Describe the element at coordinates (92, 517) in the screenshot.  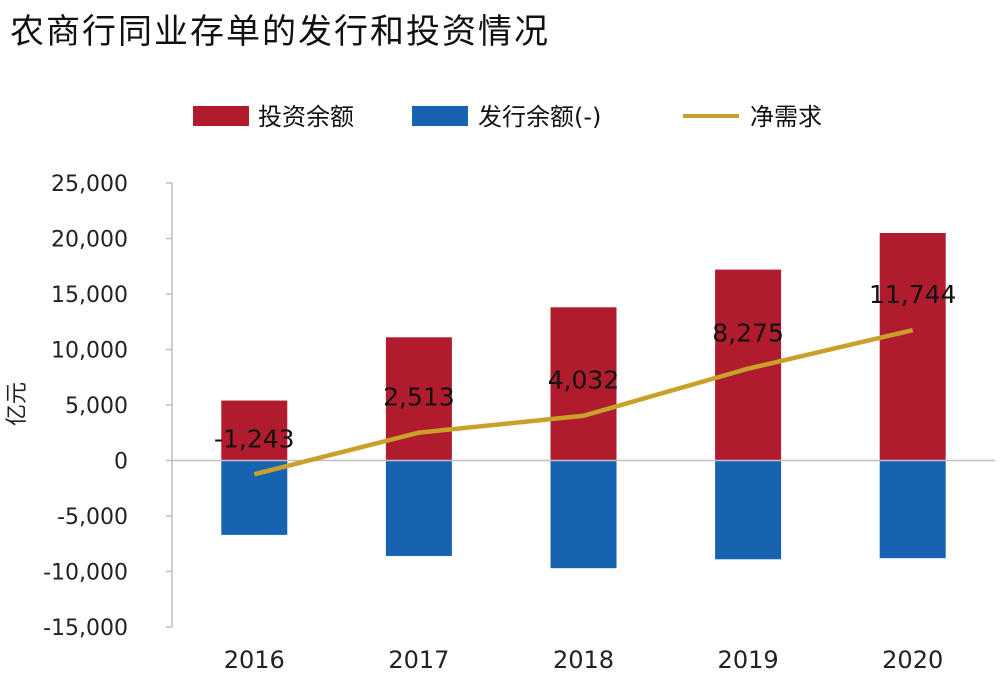
I see `y-tick-label: -5,000` at that location.